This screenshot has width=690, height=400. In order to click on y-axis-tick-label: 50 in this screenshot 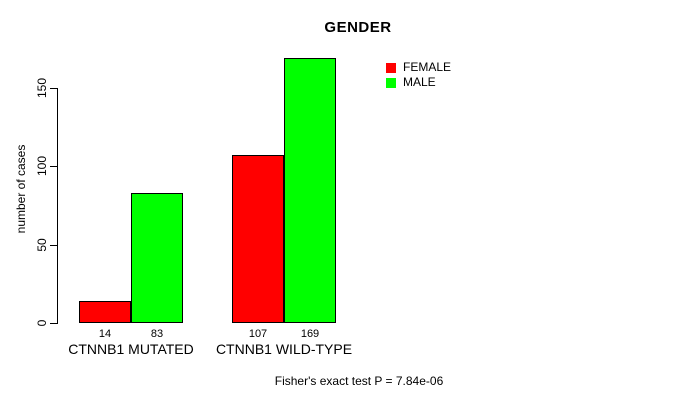, I will do `click(42, 245)`.